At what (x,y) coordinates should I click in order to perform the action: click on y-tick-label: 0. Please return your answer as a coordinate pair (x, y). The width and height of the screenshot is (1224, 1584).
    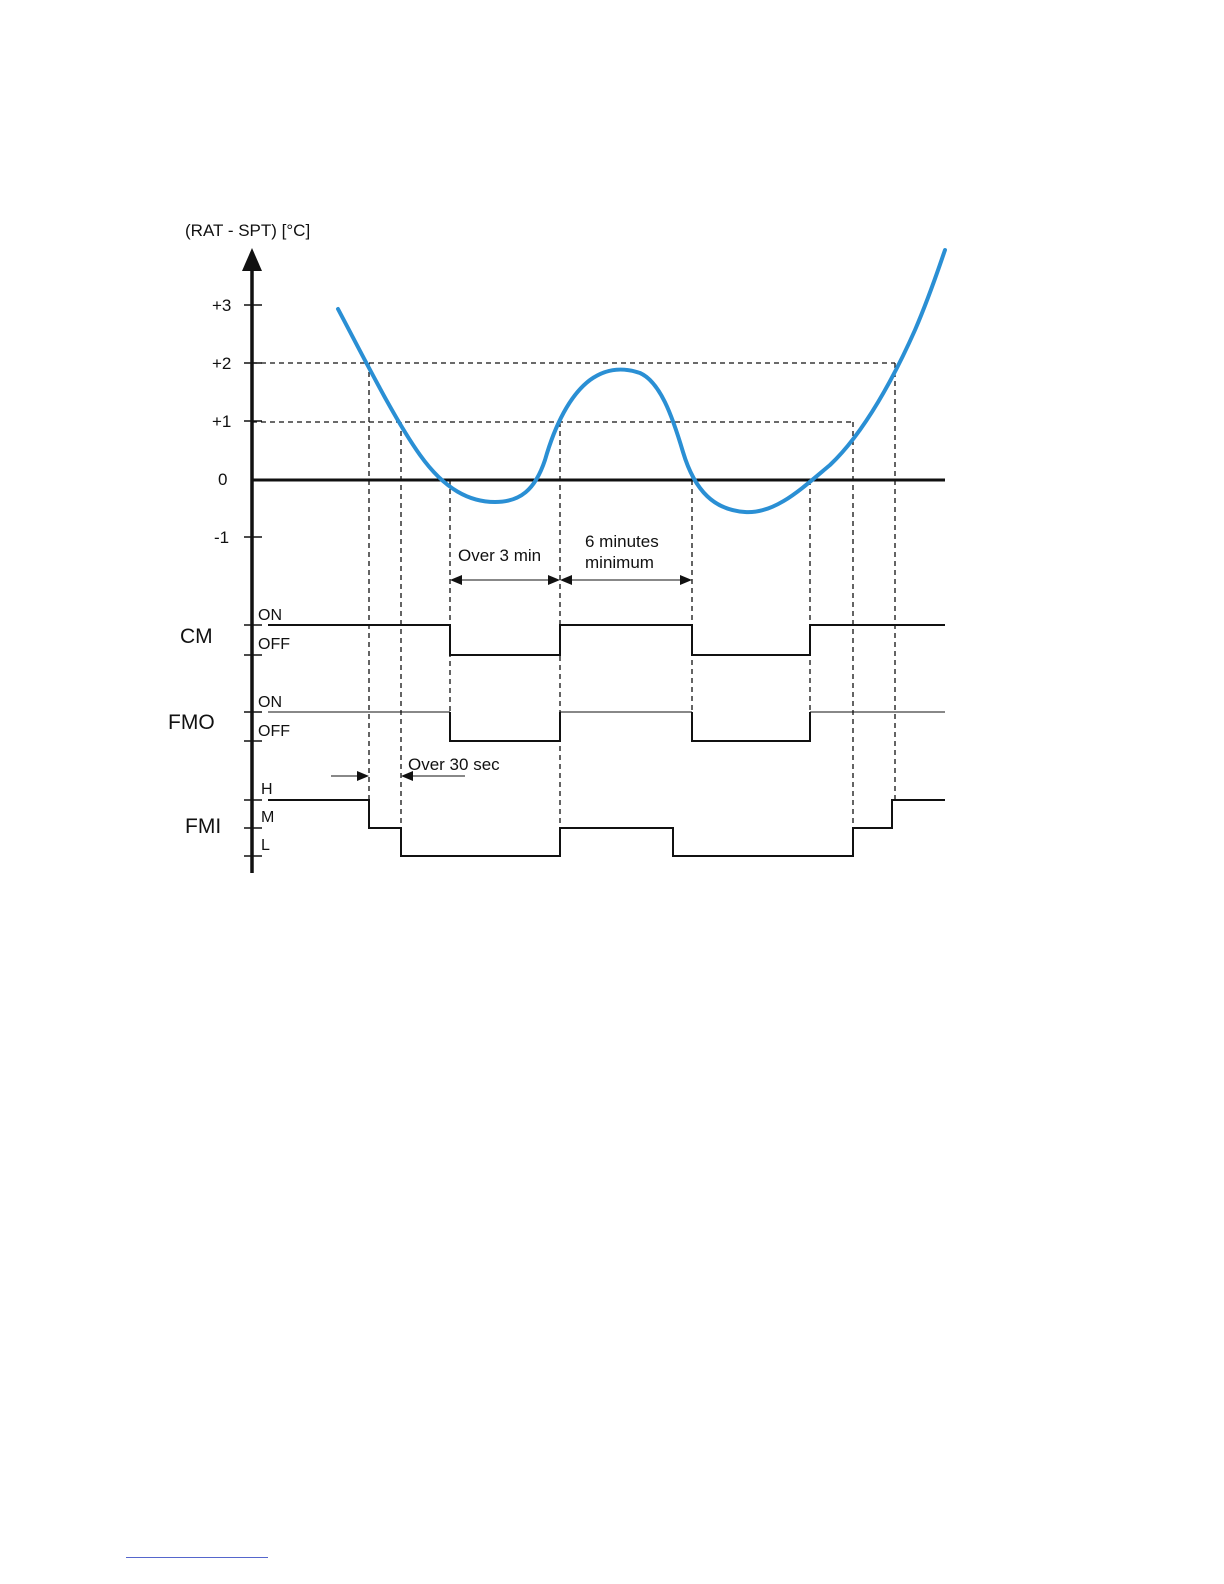
    Looking at the image, I should click on (222, 479).